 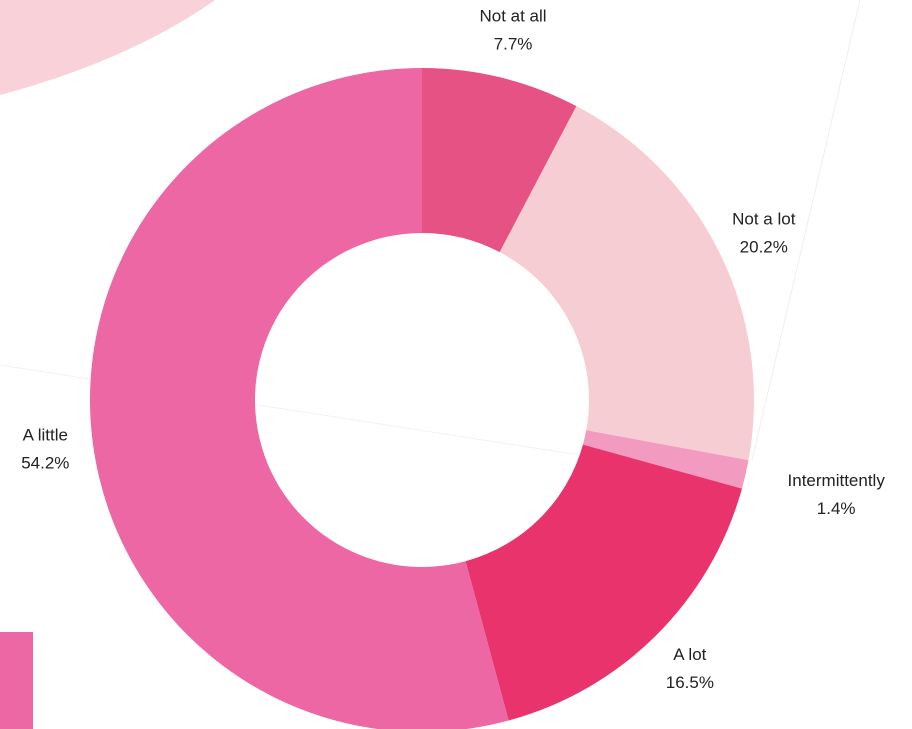 I want to click on slice-label: Not at all, so click(x=512, y=16).